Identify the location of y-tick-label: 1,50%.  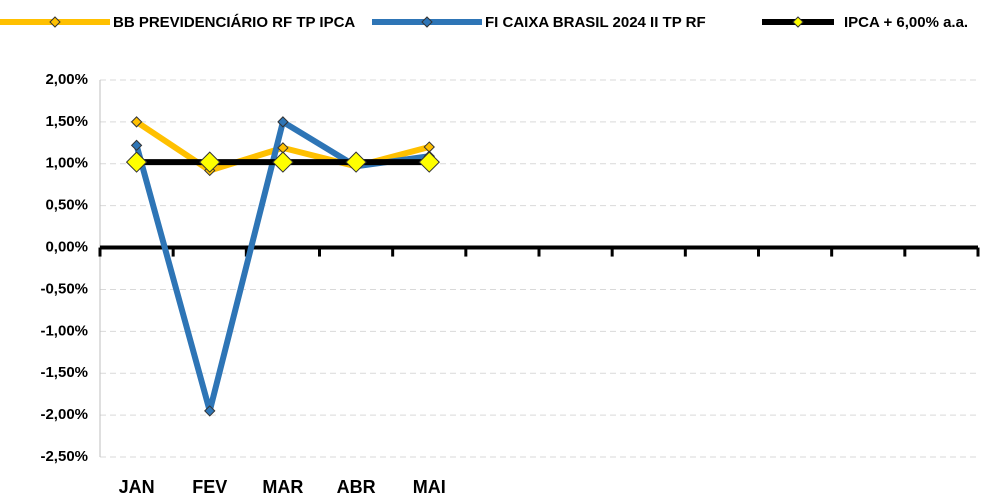
(66, 121).